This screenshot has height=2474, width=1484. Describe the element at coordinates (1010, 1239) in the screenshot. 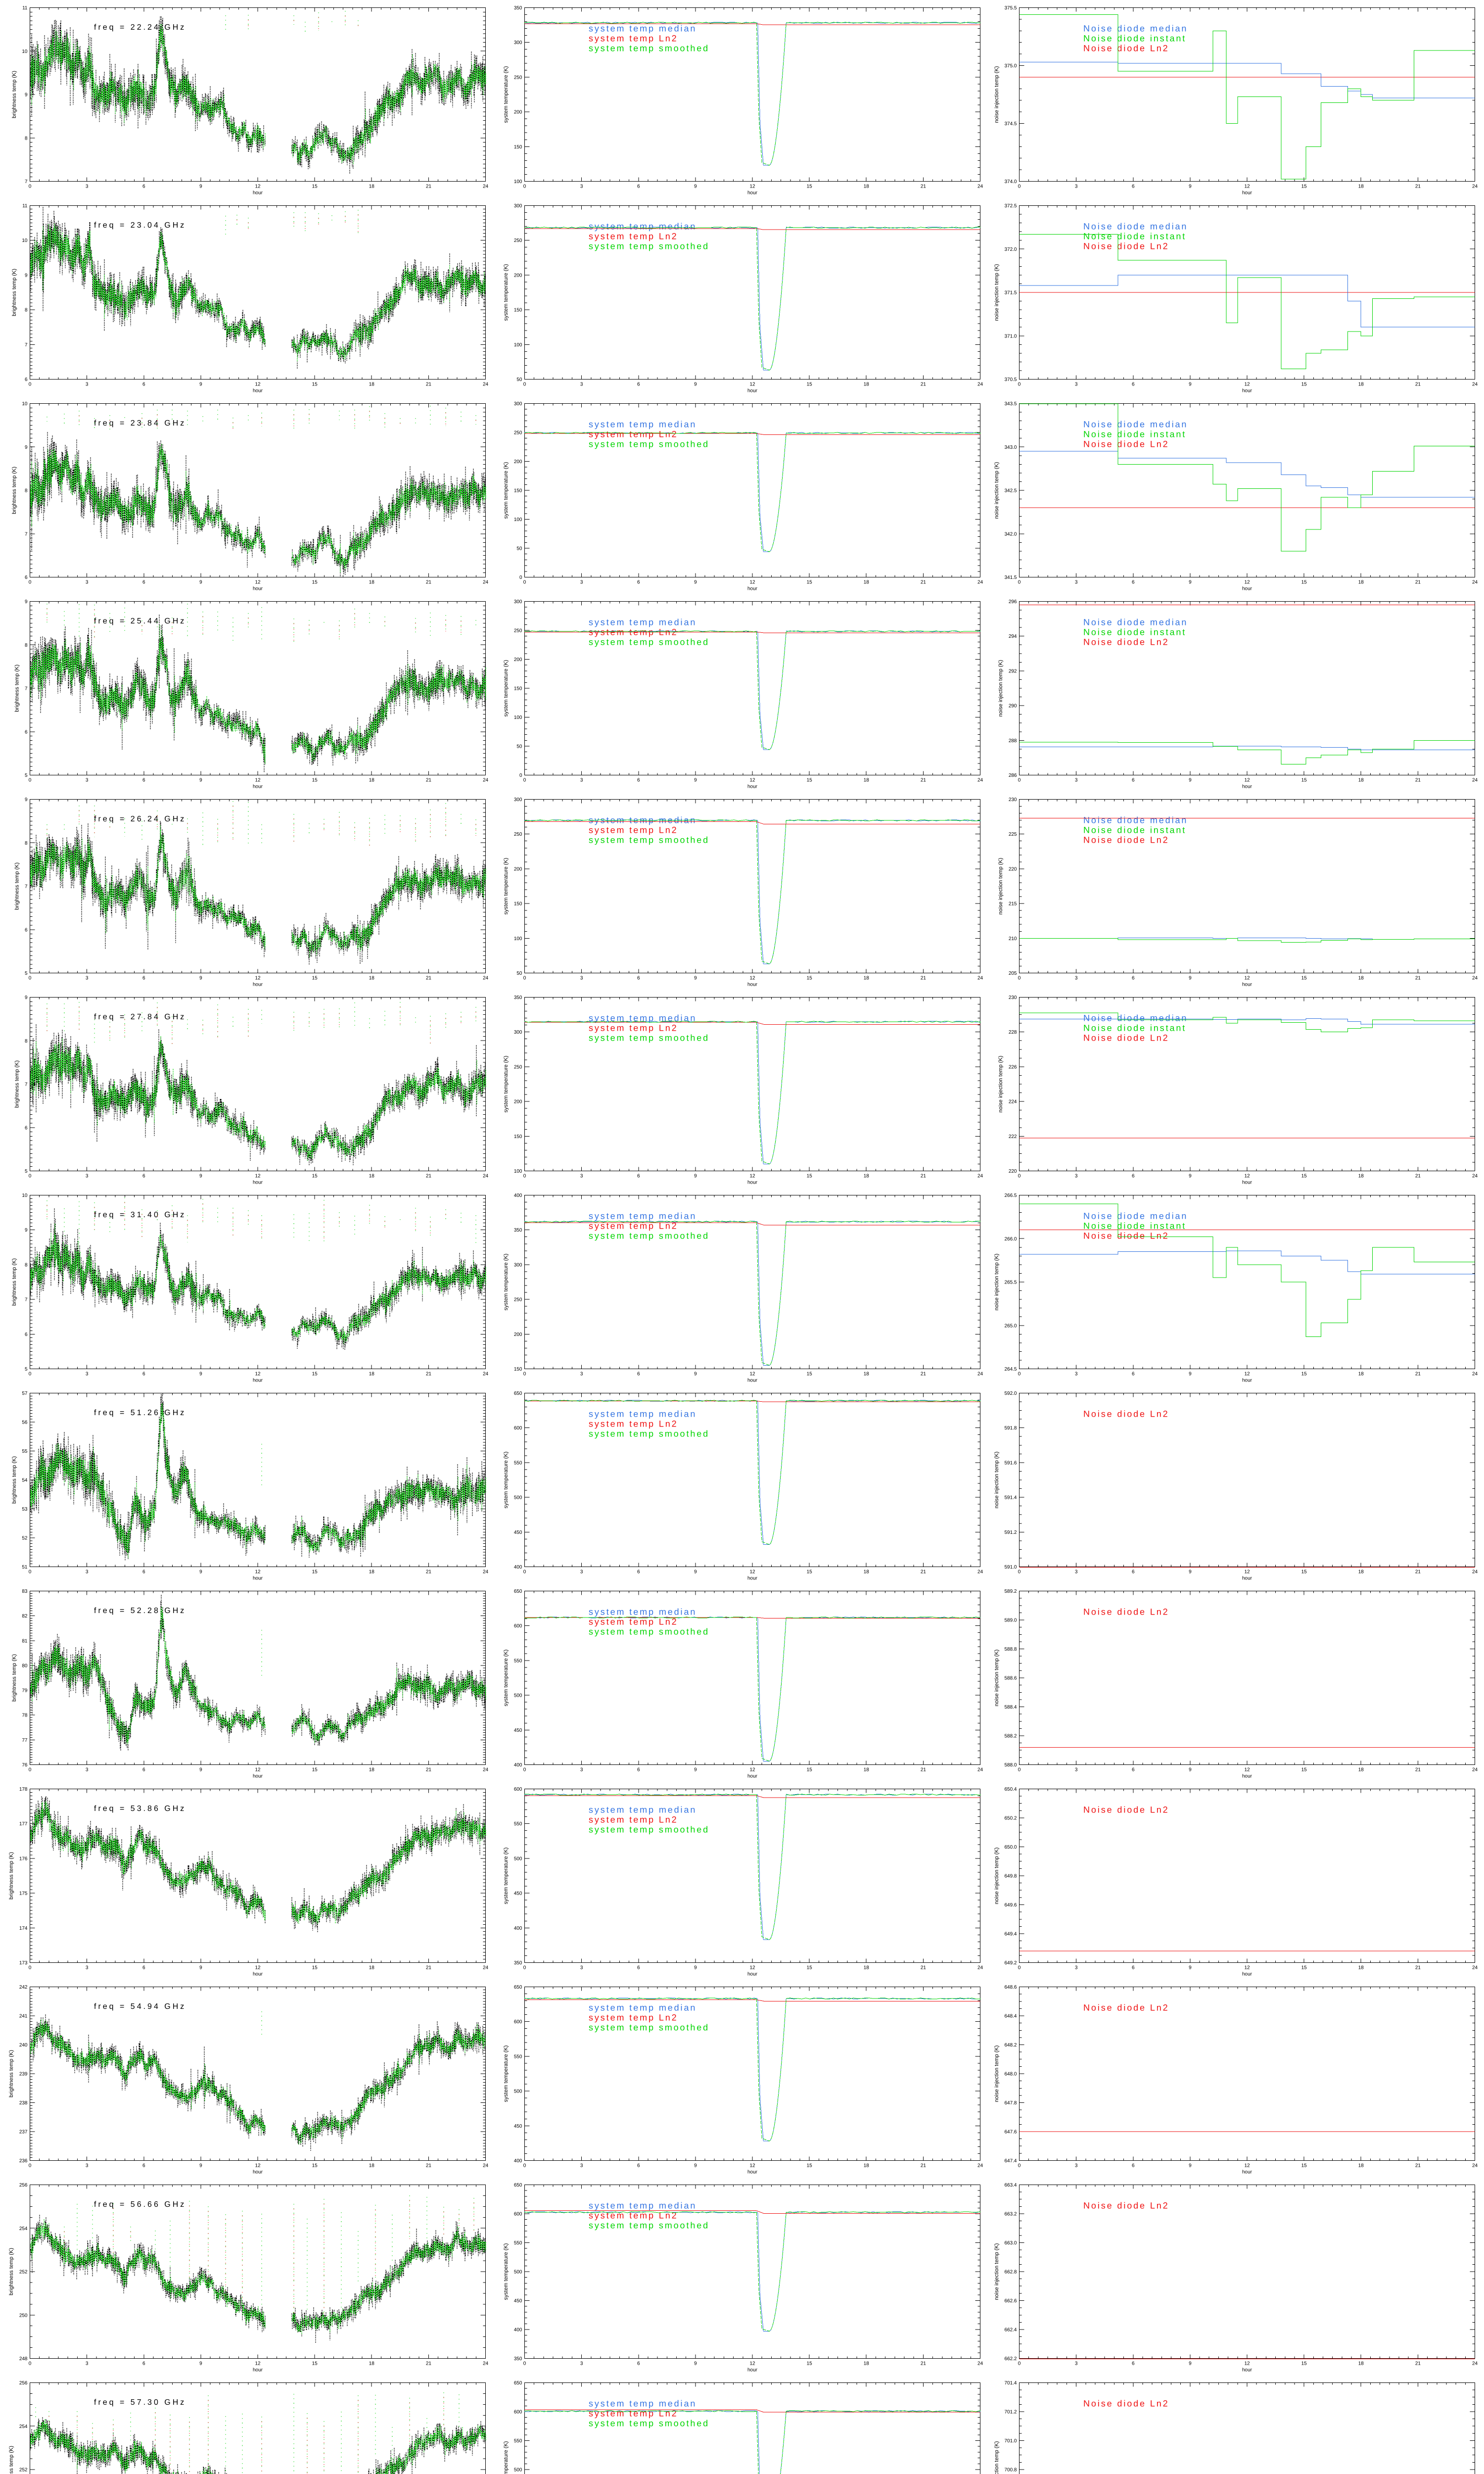

I see `svg-text: 266.0` at that location.